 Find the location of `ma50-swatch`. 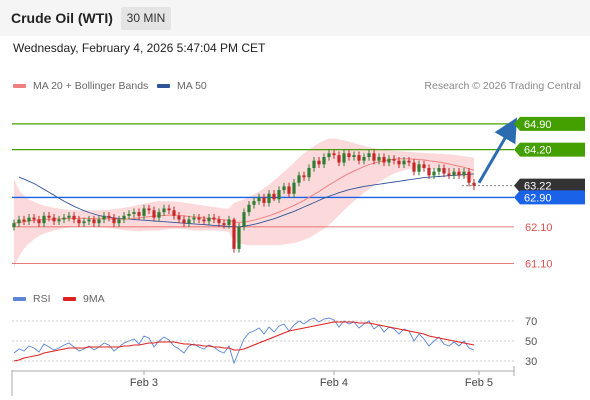

ma50-swatch is located at coordinates (163, 86).